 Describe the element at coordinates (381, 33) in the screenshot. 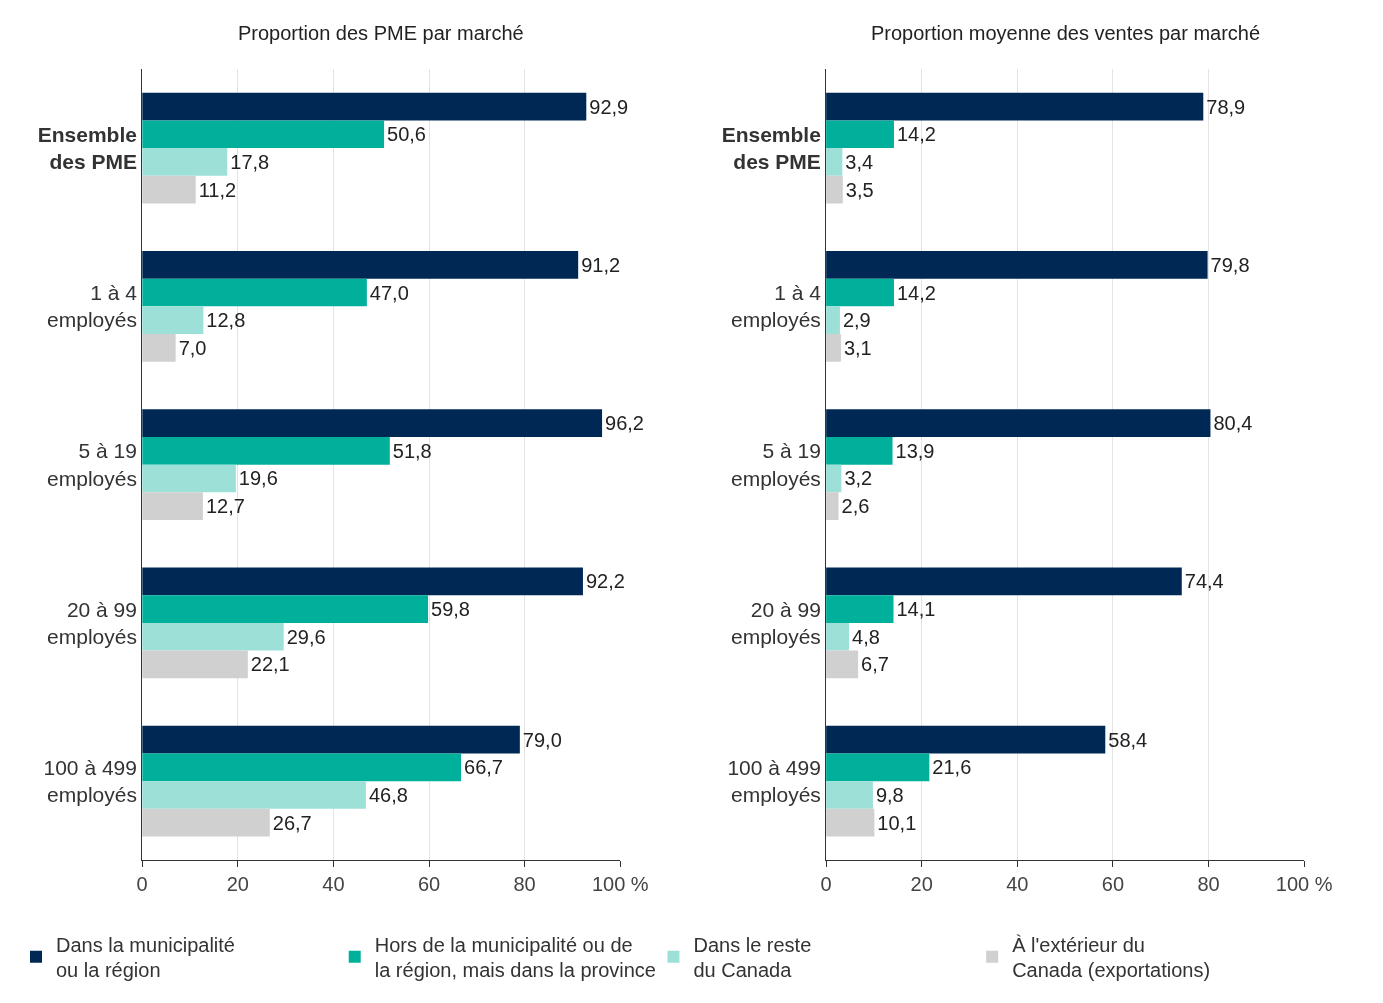

I see `chart-title: Proportion des PME par marché` at that location.